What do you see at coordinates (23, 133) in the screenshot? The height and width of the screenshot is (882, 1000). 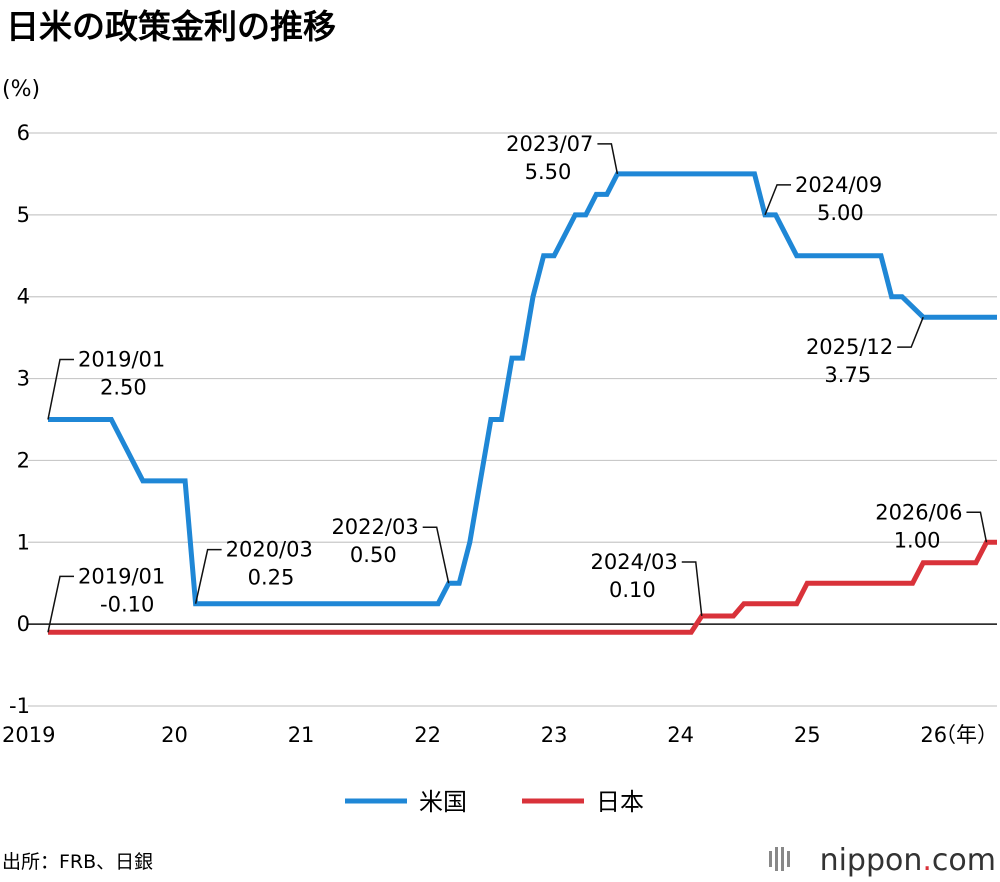 I see `y-tick-label: 6` at bounding box center [23, 133].